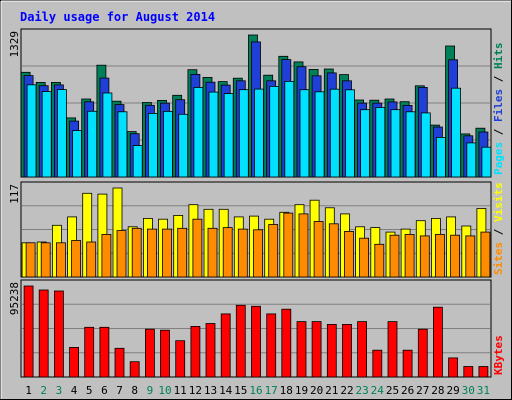 The width and height of the screenshot is (512, 400). What do you see at coordinates (117, 17) in the screenshot?
I see `chart-title: Daily usage for August 2014` at bounding box center [117, 17].